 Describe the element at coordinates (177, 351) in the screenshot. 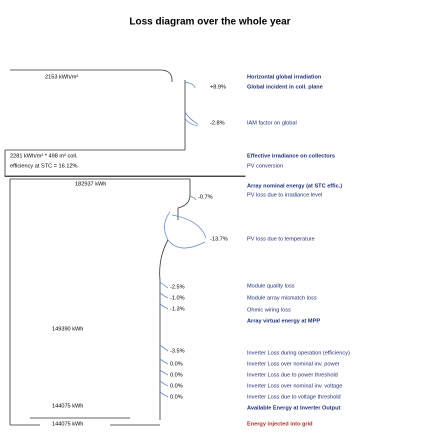

I see `loss: -3.5%` at that location.